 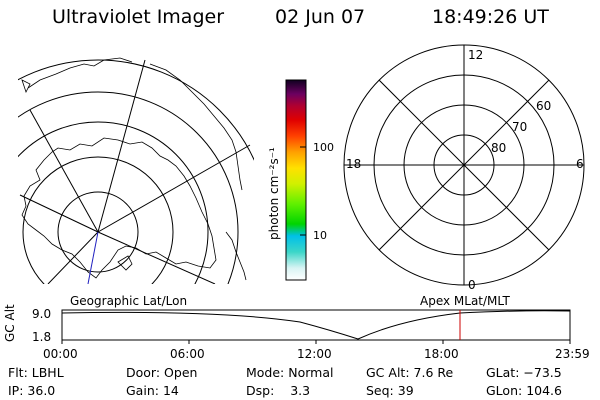 I want to click on colorbar-unit-label: photon cm⁻²s⁻¹, so click(x=274, y=193).